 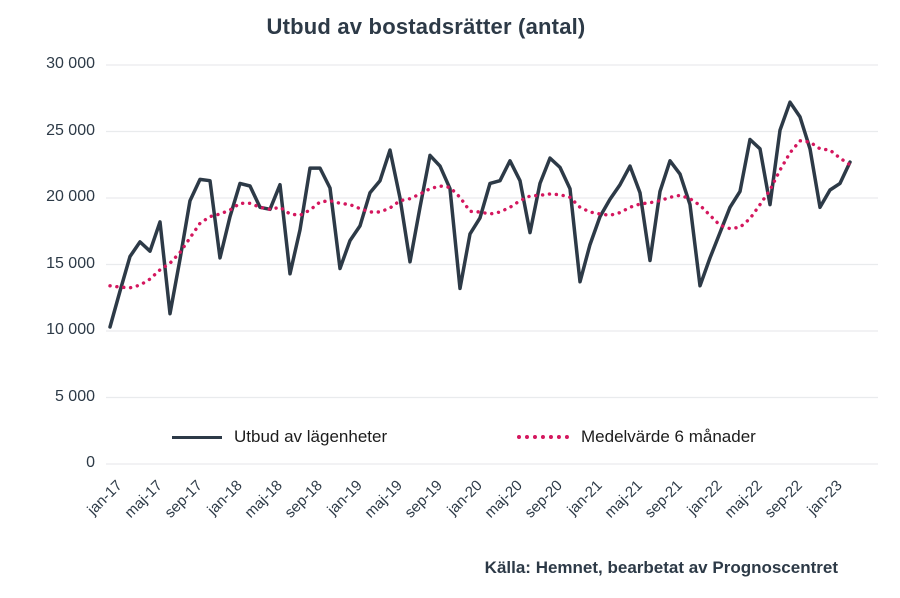 What do you see at coordinates (311, 436) in the screenshot?
I see `legend-label-utbud: Utbud av lägenheter` at bounding box center [311, 436].